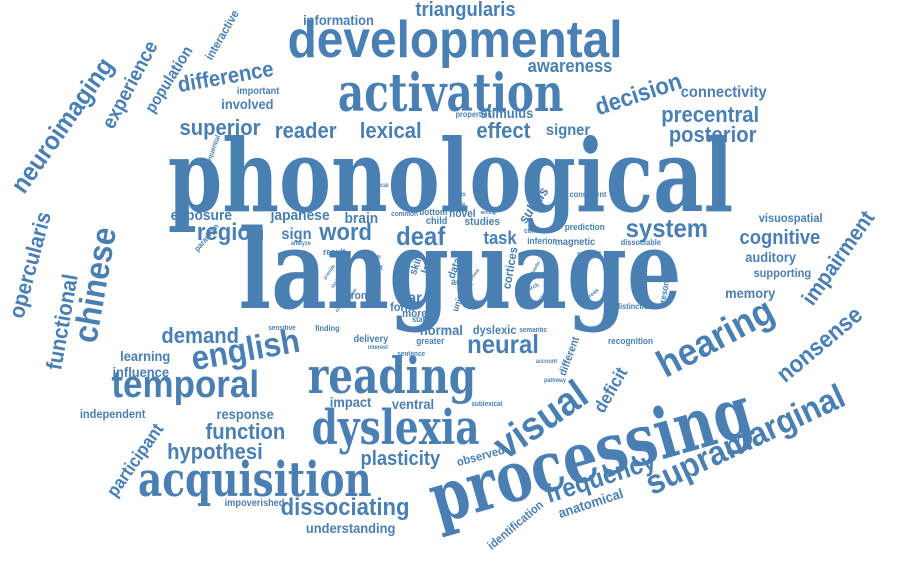 The image size is (900, 562). Describe the element at coordinates (215, 451) in the screenshot. I see `cloud-word-hypothesi: hypothesi` at that location.